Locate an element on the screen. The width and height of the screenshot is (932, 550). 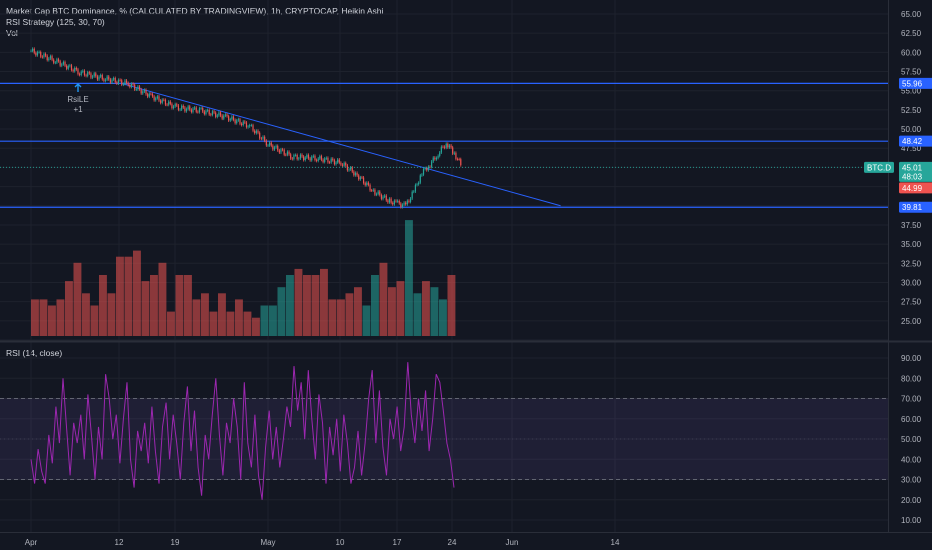
trendline is located at coordinates (340, 144).